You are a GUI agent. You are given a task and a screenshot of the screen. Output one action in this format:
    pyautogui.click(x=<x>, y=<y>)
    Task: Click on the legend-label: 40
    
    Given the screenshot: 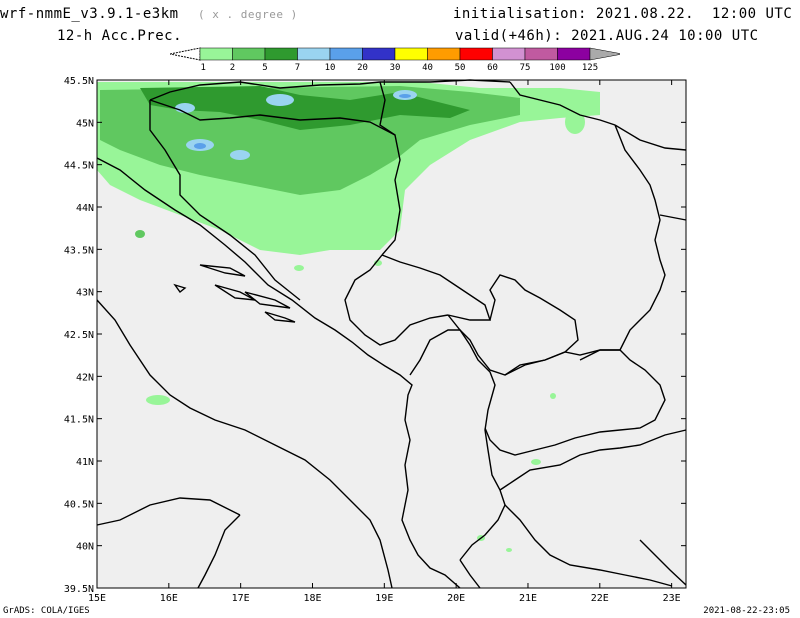 What is the action you would take?
    pyautogui.click(x=427, y=67)
    